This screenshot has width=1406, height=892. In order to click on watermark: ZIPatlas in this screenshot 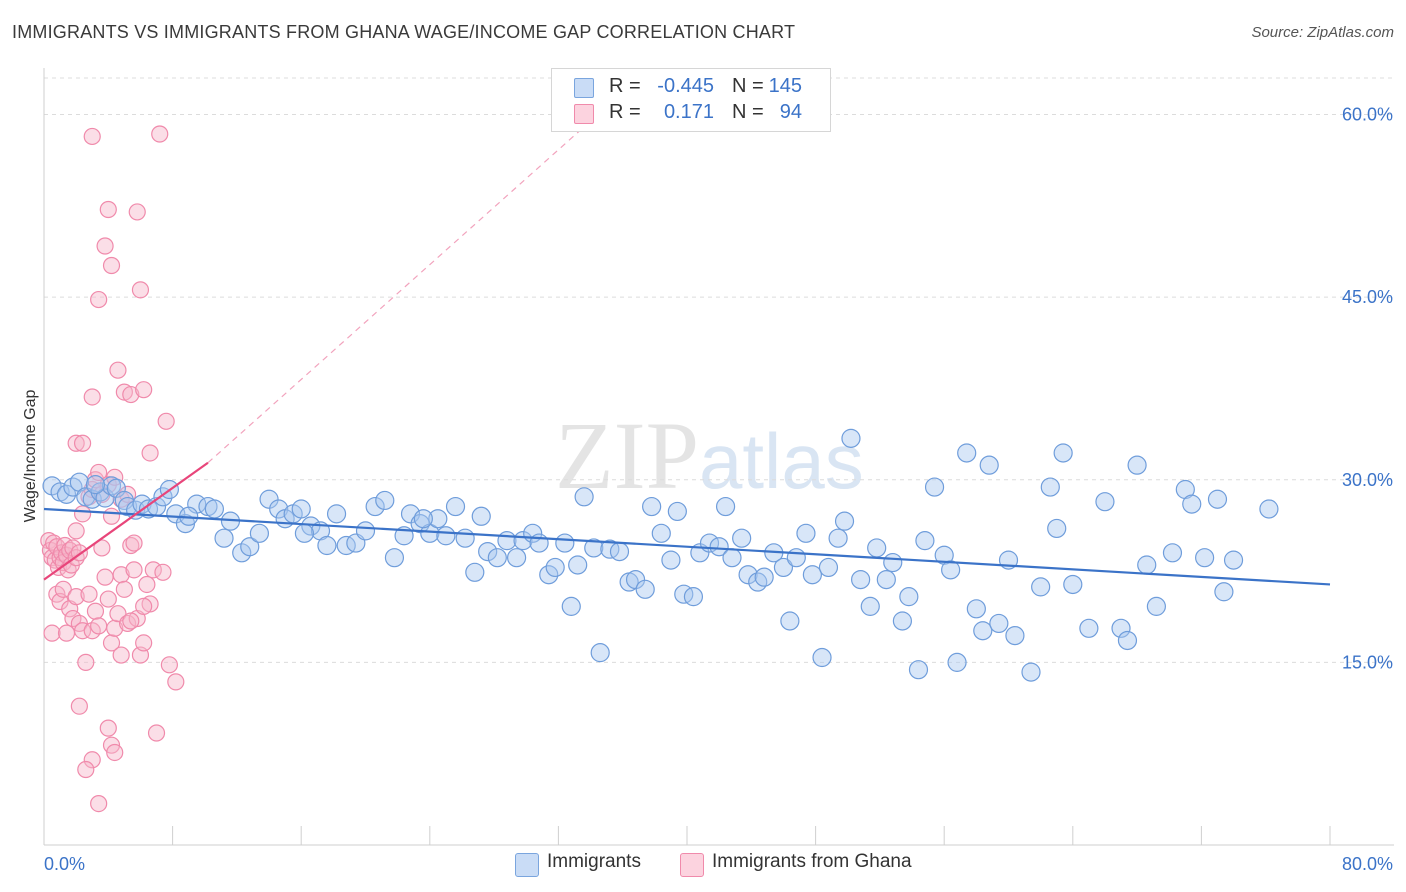, I will do `click(709, 455)`.